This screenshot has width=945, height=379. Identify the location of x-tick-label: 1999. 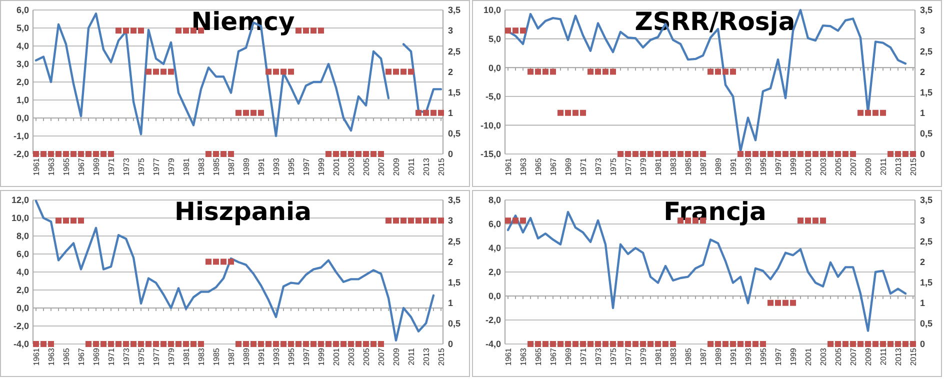
(321, 166).